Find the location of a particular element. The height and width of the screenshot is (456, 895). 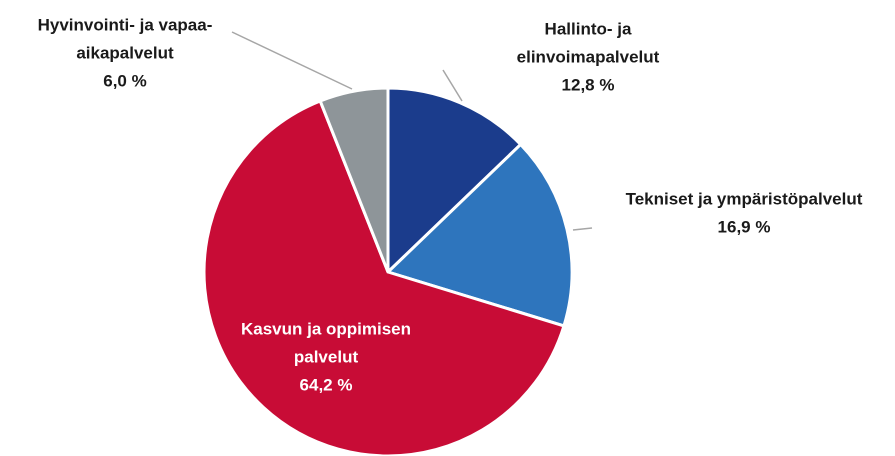

slice-label: elinvoimapalvelut is located at coordinates (588, 56).